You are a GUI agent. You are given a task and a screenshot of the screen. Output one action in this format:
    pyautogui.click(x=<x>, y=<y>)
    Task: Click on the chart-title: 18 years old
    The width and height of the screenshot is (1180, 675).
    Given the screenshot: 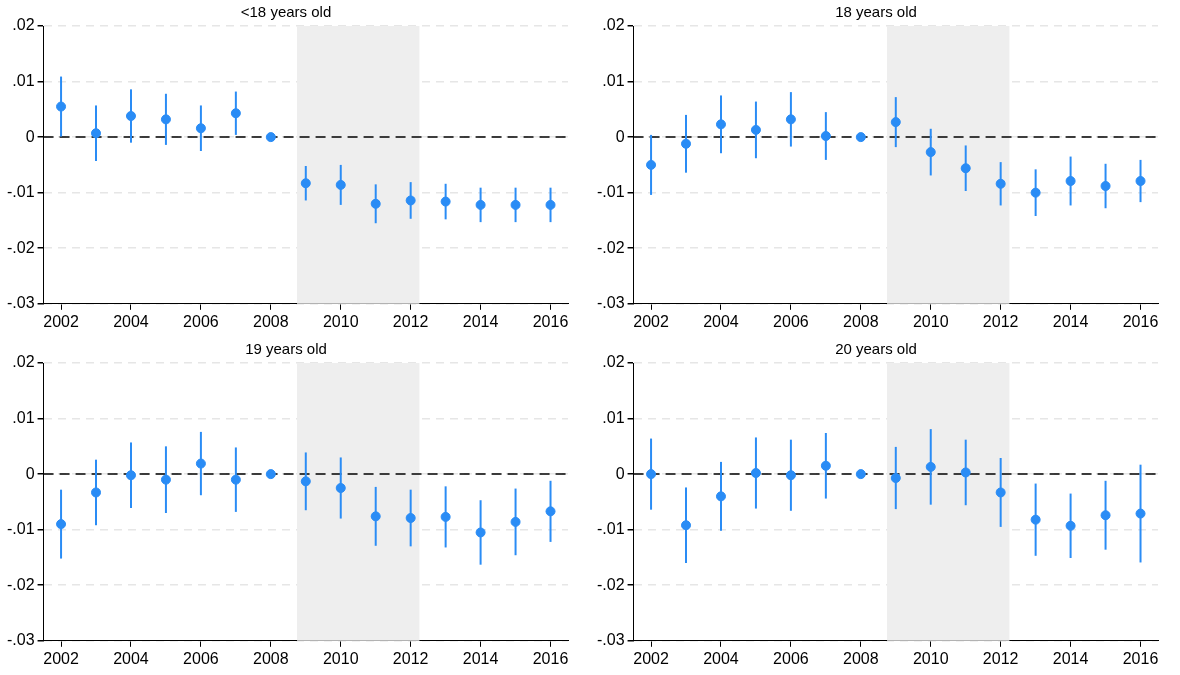 What is the action you would take?
    pyautogui.click(x=876, y=12)
    